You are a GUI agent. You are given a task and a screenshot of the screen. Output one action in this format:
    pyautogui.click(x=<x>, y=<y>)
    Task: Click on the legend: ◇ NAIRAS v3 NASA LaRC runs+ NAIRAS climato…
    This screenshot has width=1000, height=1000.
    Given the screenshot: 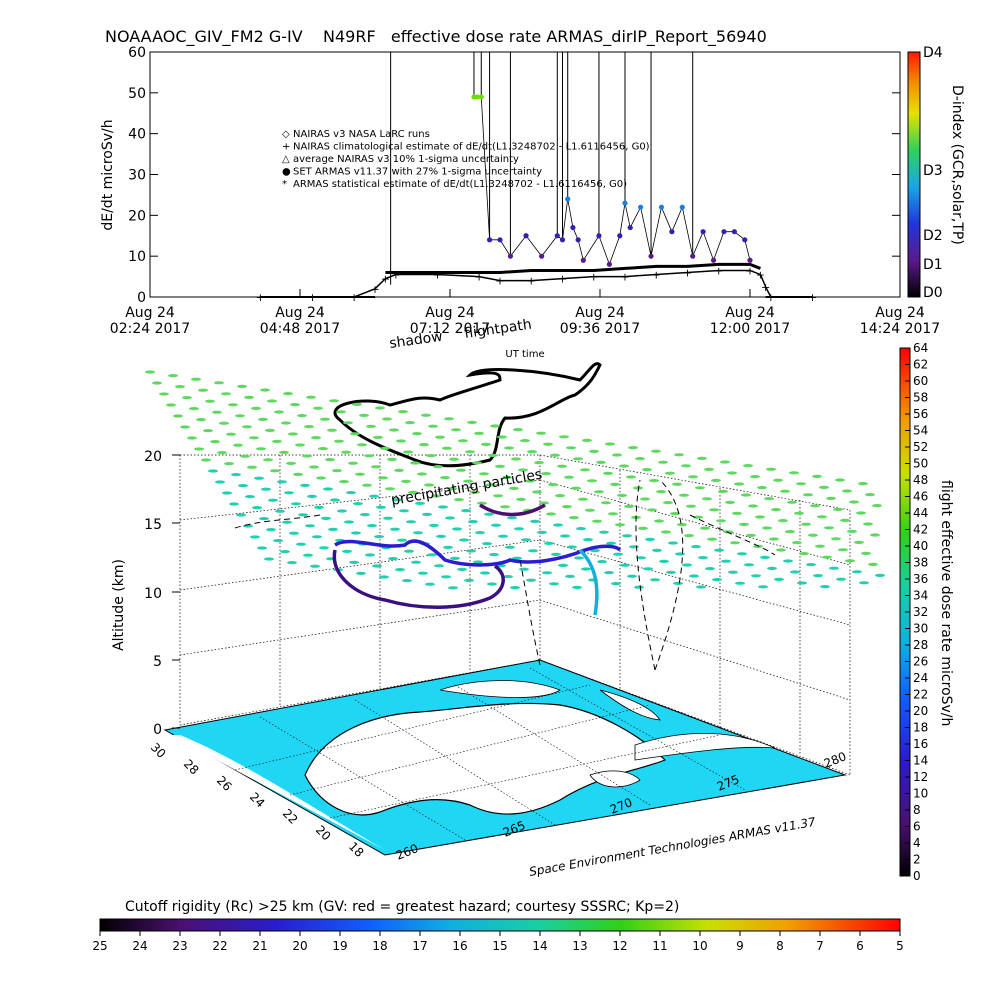 What is the action you would take?
    pyautogui.click(x=466, y=159)
    